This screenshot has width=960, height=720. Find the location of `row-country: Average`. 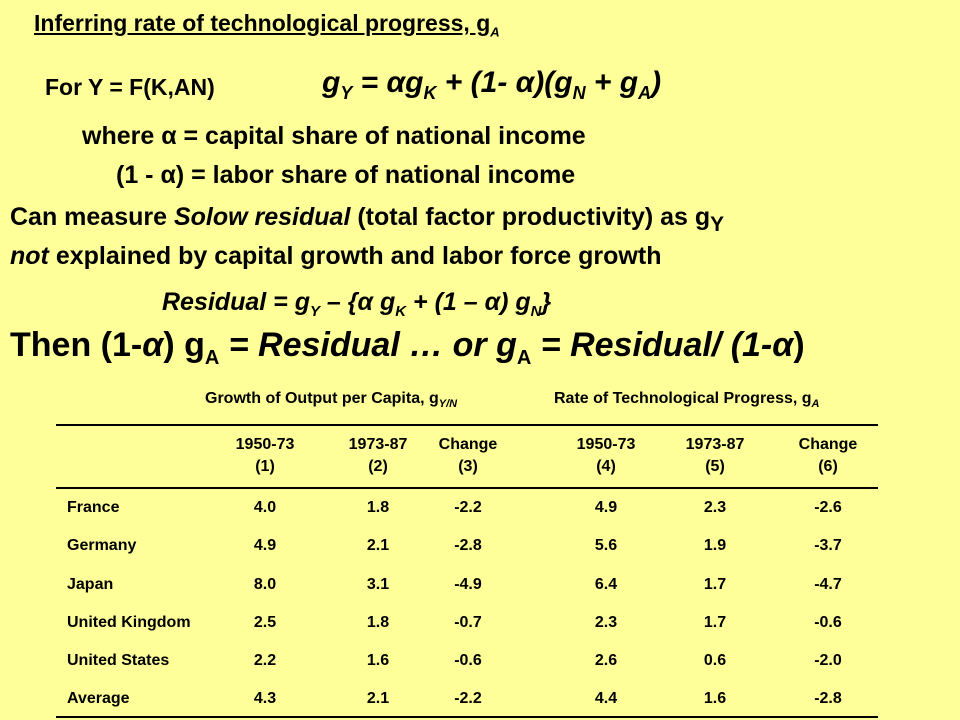

row-country: Average is located at coordinates (98, 698).